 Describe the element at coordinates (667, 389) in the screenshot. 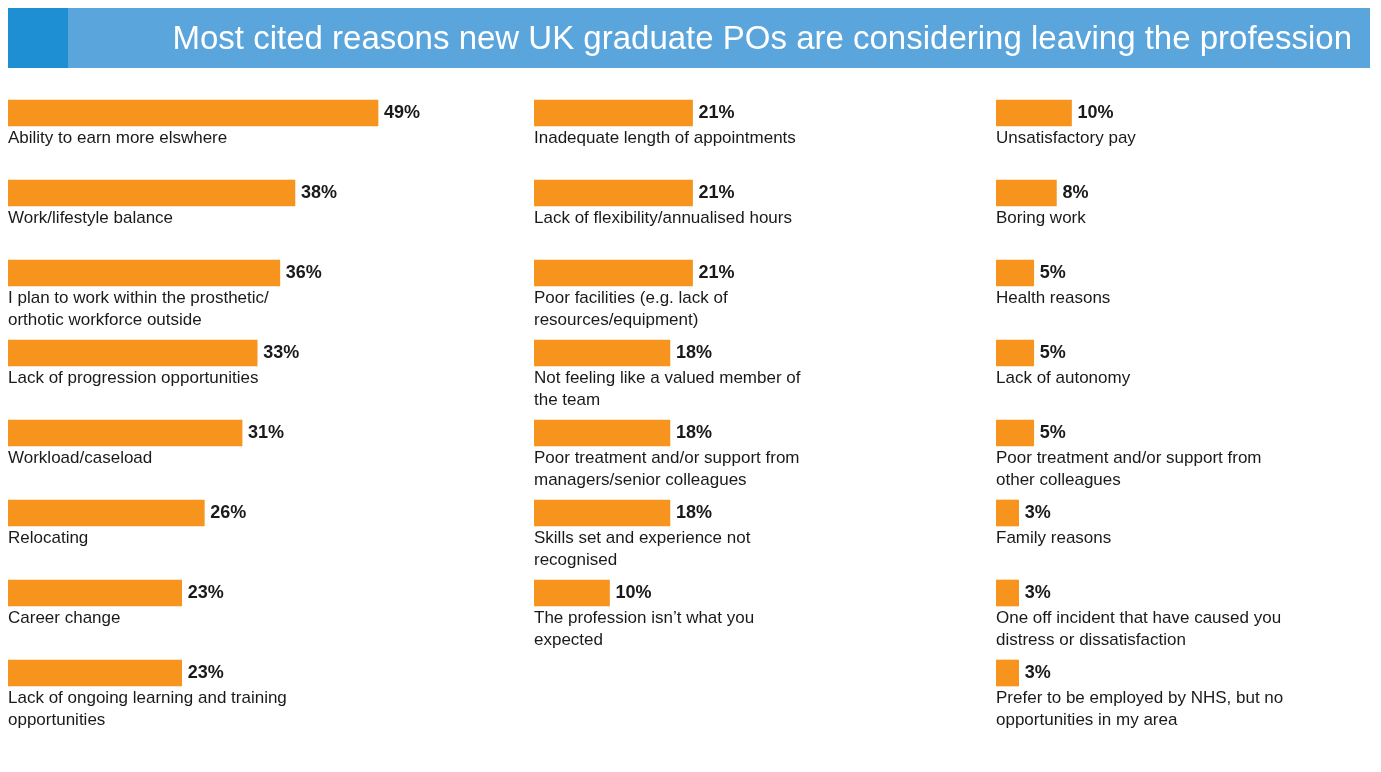

I see `y-tick-label: Not feeling like a valued member of the team` at that location.